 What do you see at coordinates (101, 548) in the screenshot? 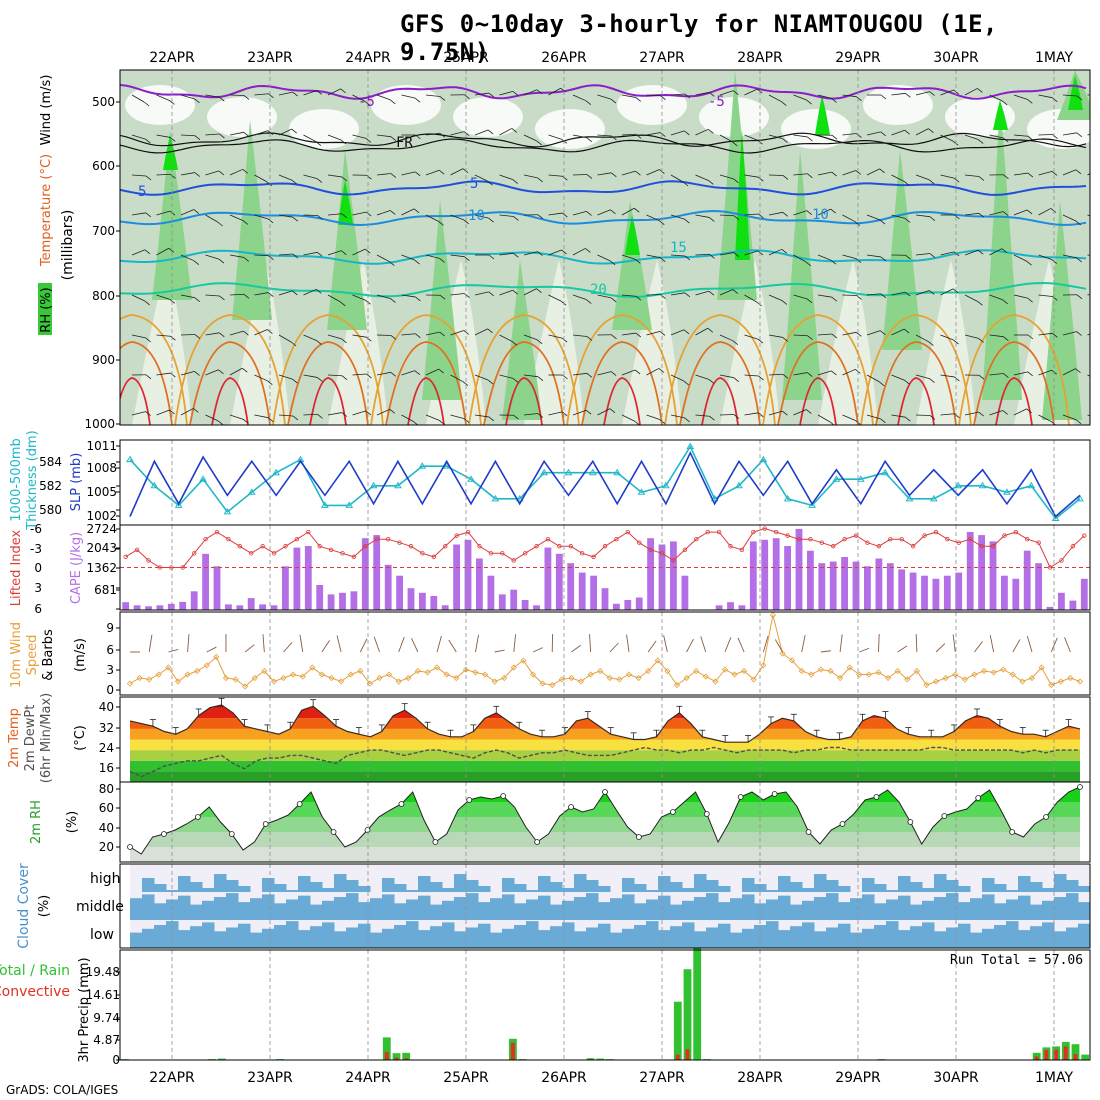
I see `y-tick-label: 2043` at bounding box center [101, 548].